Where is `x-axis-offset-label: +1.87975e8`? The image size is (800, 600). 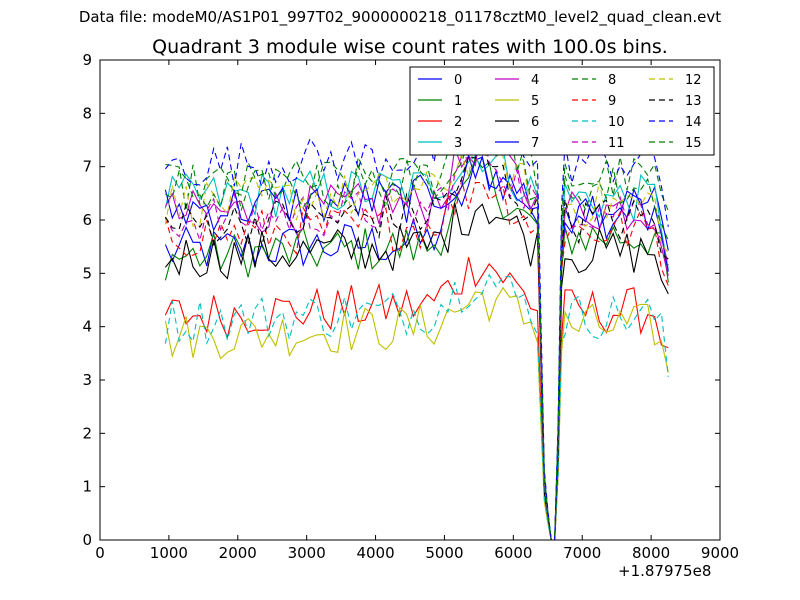 x-axis-offset-label: +1.87975e8 is located at coordinates (665, 571).